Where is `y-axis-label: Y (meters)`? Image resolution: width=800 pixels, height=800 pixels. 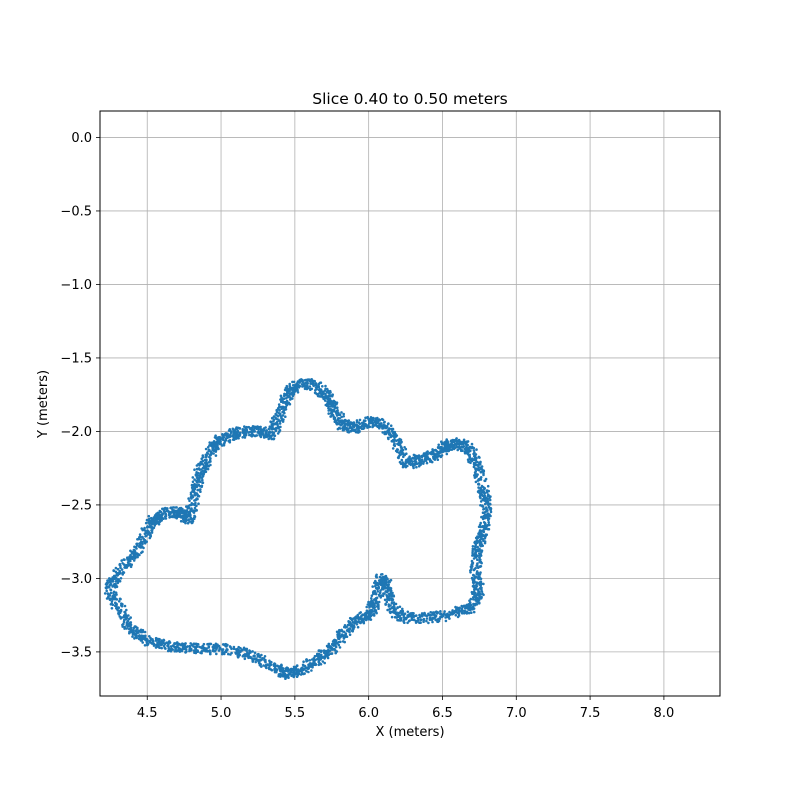
y-axis-label: Y (meters) is located at coordinates (43, 404).